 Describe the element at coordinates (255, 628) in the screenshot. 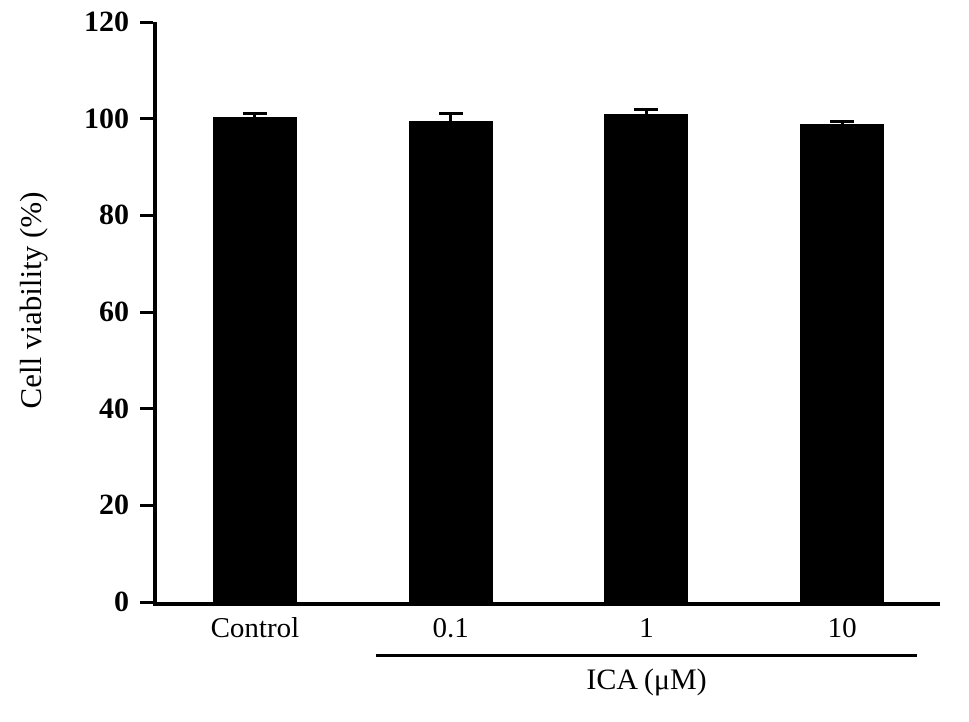

I see `x-tick-label: Control` at that location.